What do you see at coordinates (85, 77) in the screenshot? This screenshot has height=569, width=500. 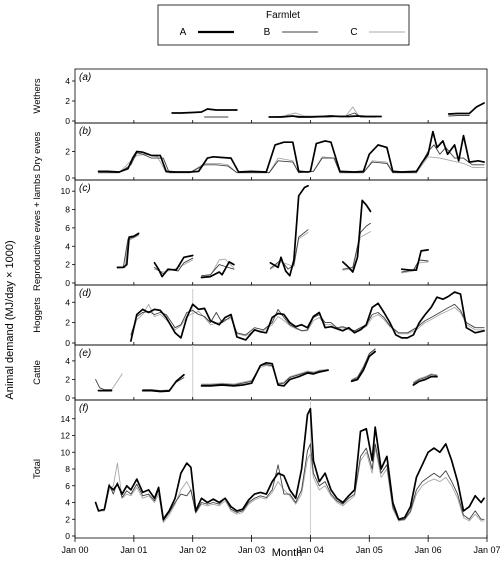 I see `panel-letter: (a)` at bounding box center [85, 77].